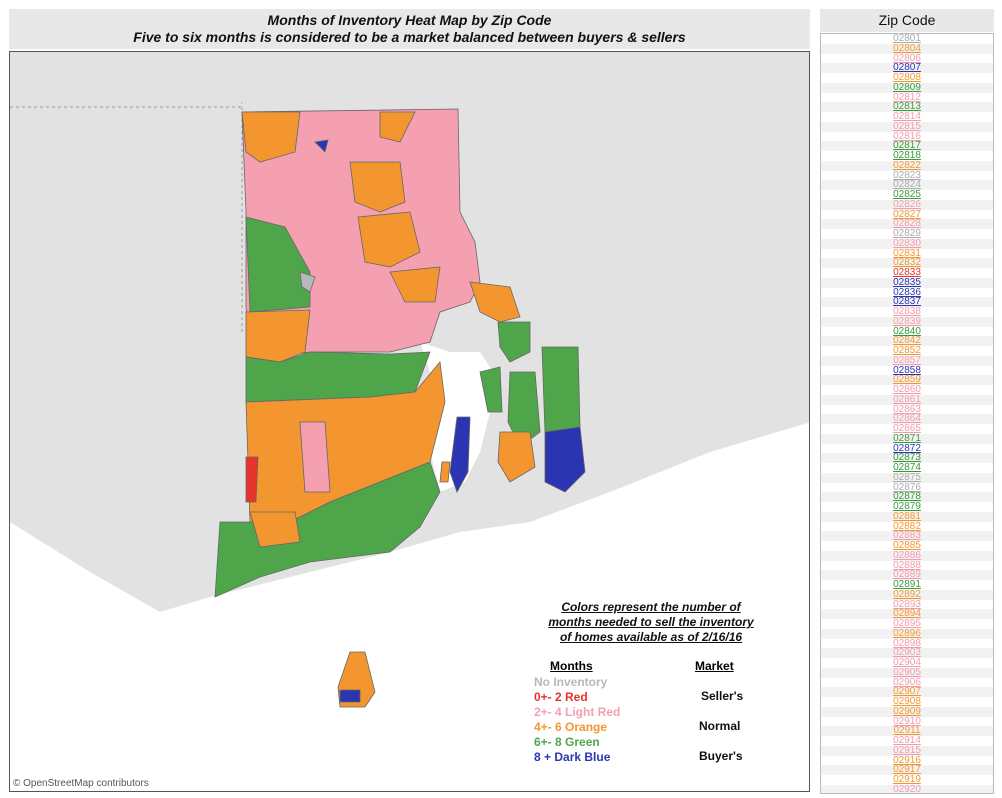  What do you see at coordinates (907, 575) in the screenshot?
I see `zip-list-item: 02889` at bounding box center [907, 575].